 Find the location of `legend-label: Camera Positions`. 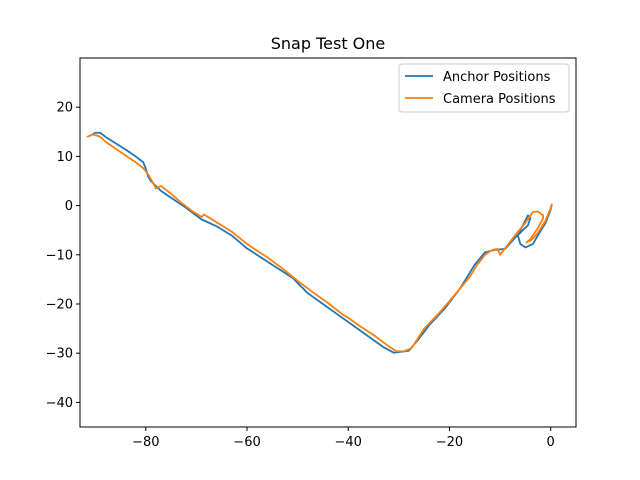

legend-label: Camera Positions is located at coordinates (499, 99).